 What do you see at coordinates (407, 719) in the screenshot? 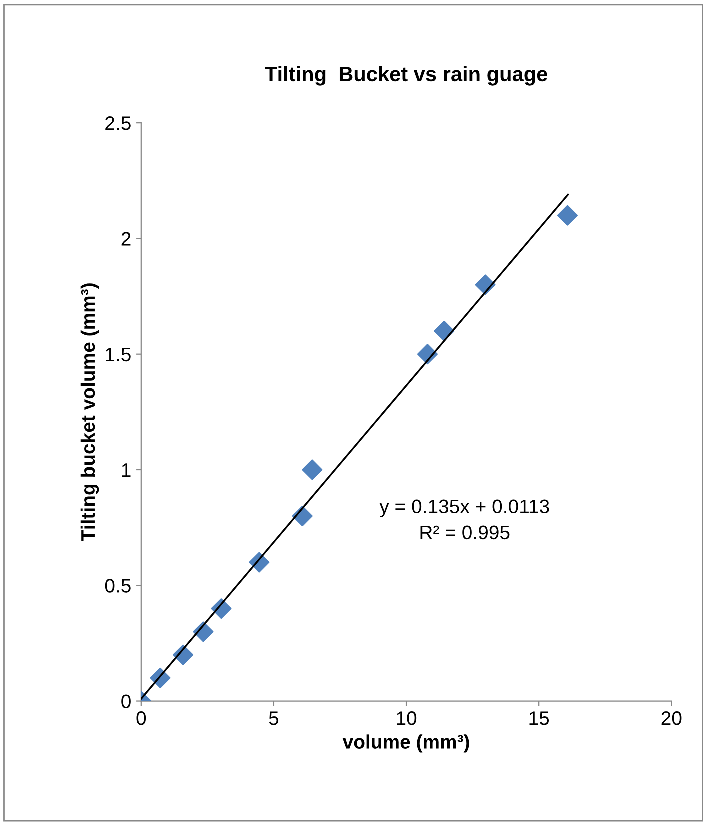
I see `x-tick-label: 10` at bounding box center [407, 719].